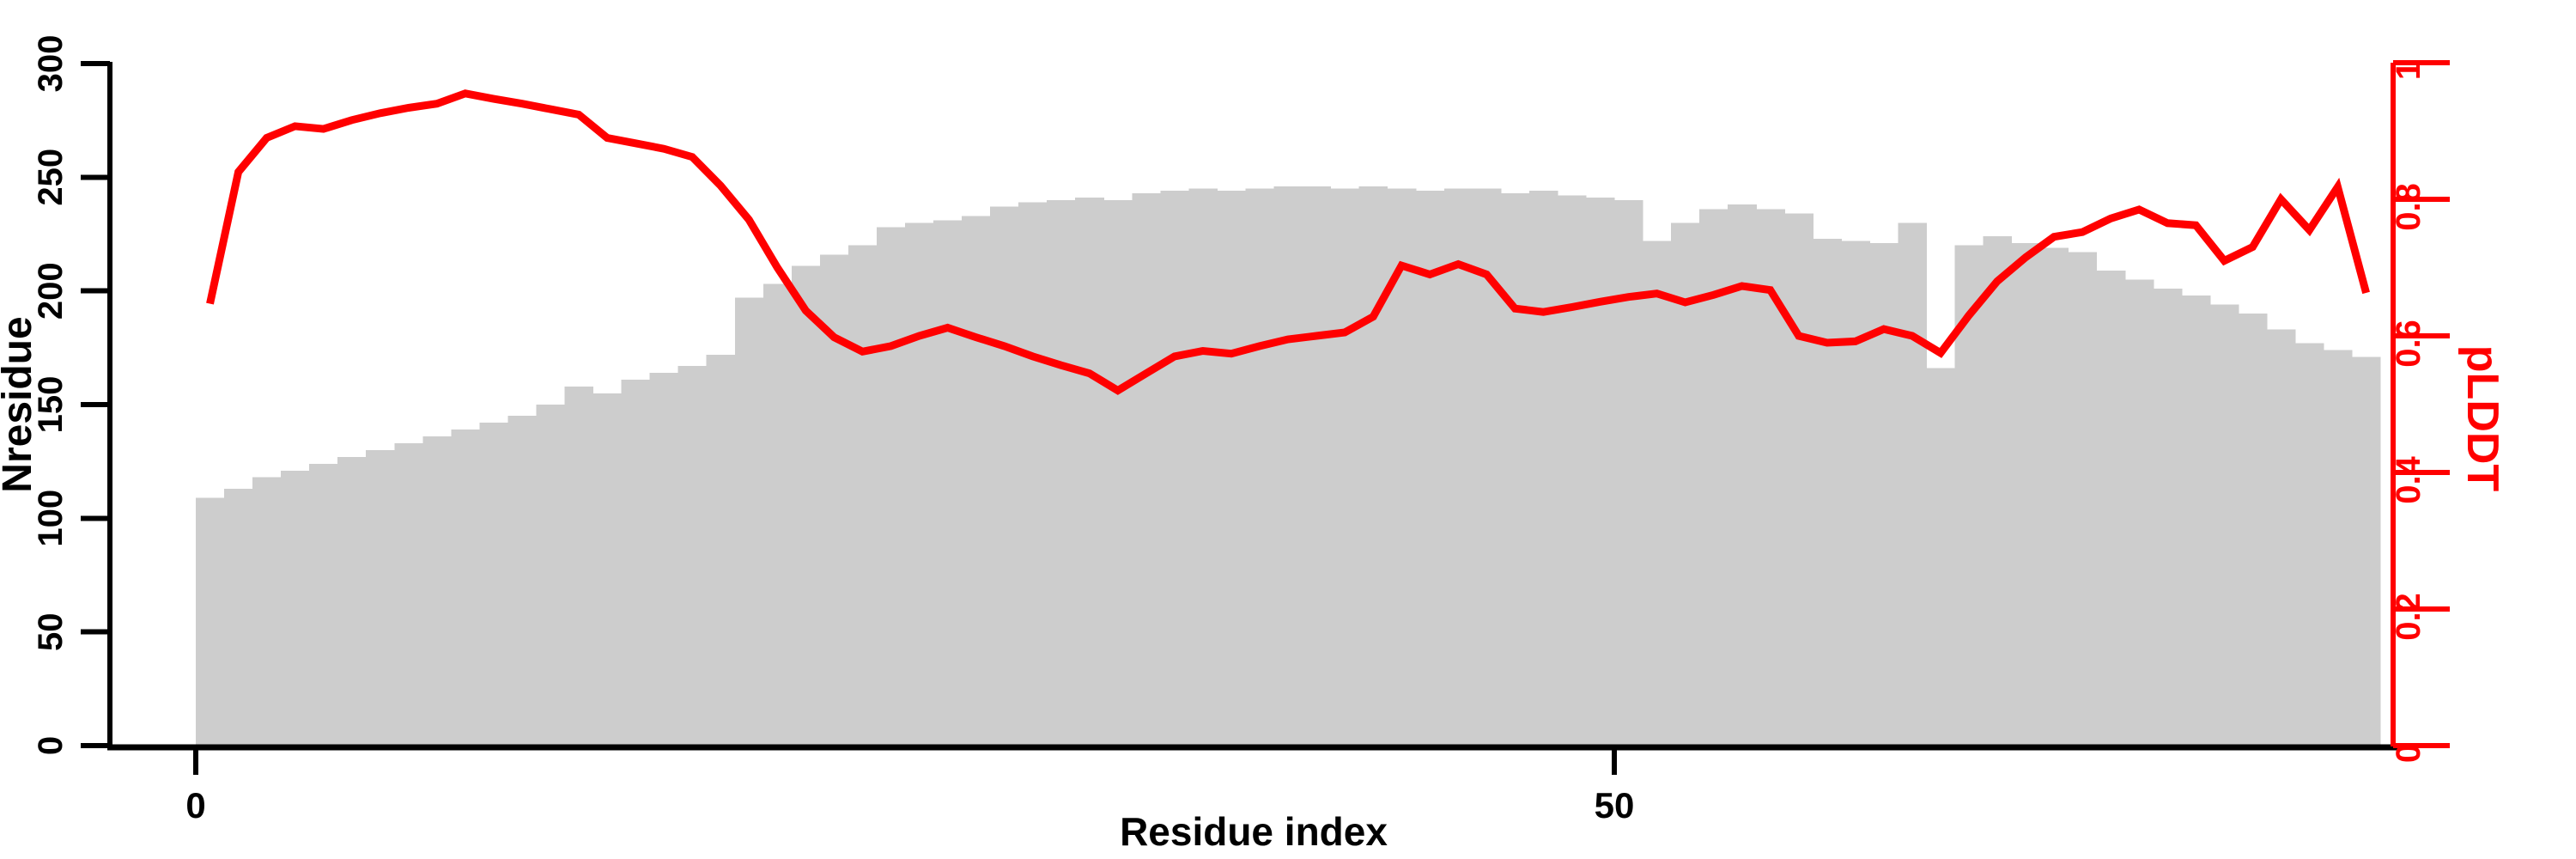 Image resolution: width=2576 pixels, height=859 pixels. I want to click on y-right-tick-label: 0.8, so click(2408, 207).